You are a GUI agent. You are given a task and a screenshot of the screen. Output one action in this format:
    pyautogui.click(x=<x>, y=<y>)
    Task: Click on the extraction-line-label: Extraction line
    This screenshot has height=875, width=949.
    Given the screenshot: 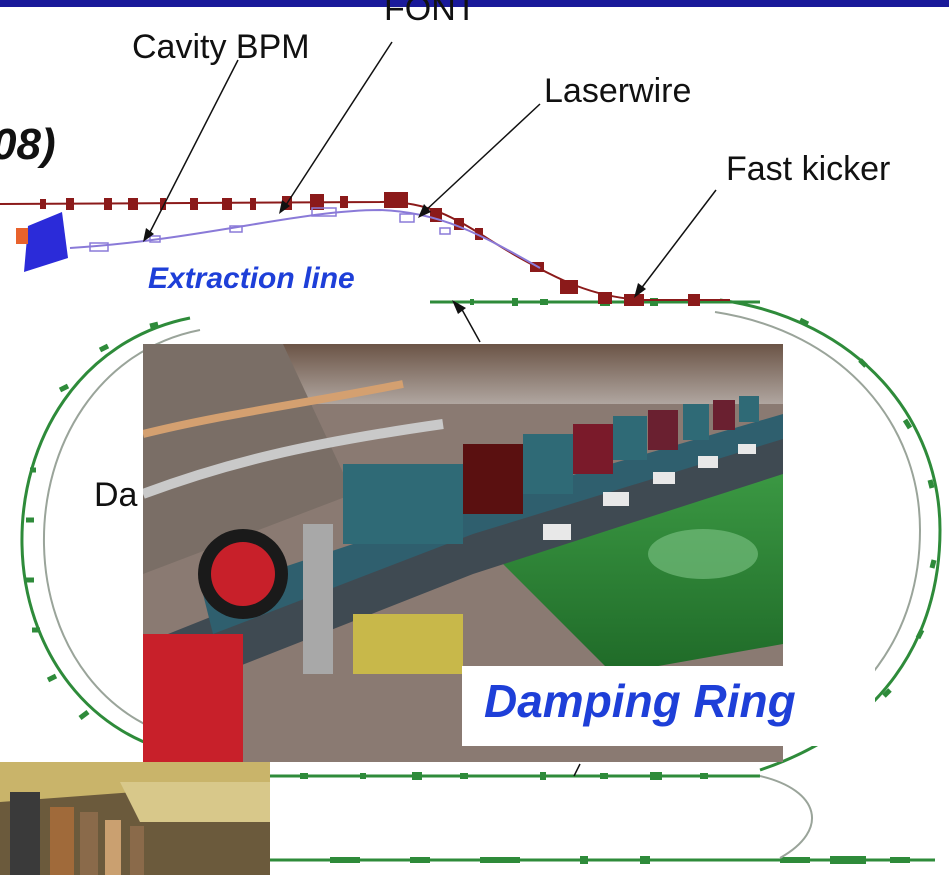 What is the action you would take?
    pyautogui.click(x=251, y=278)
    